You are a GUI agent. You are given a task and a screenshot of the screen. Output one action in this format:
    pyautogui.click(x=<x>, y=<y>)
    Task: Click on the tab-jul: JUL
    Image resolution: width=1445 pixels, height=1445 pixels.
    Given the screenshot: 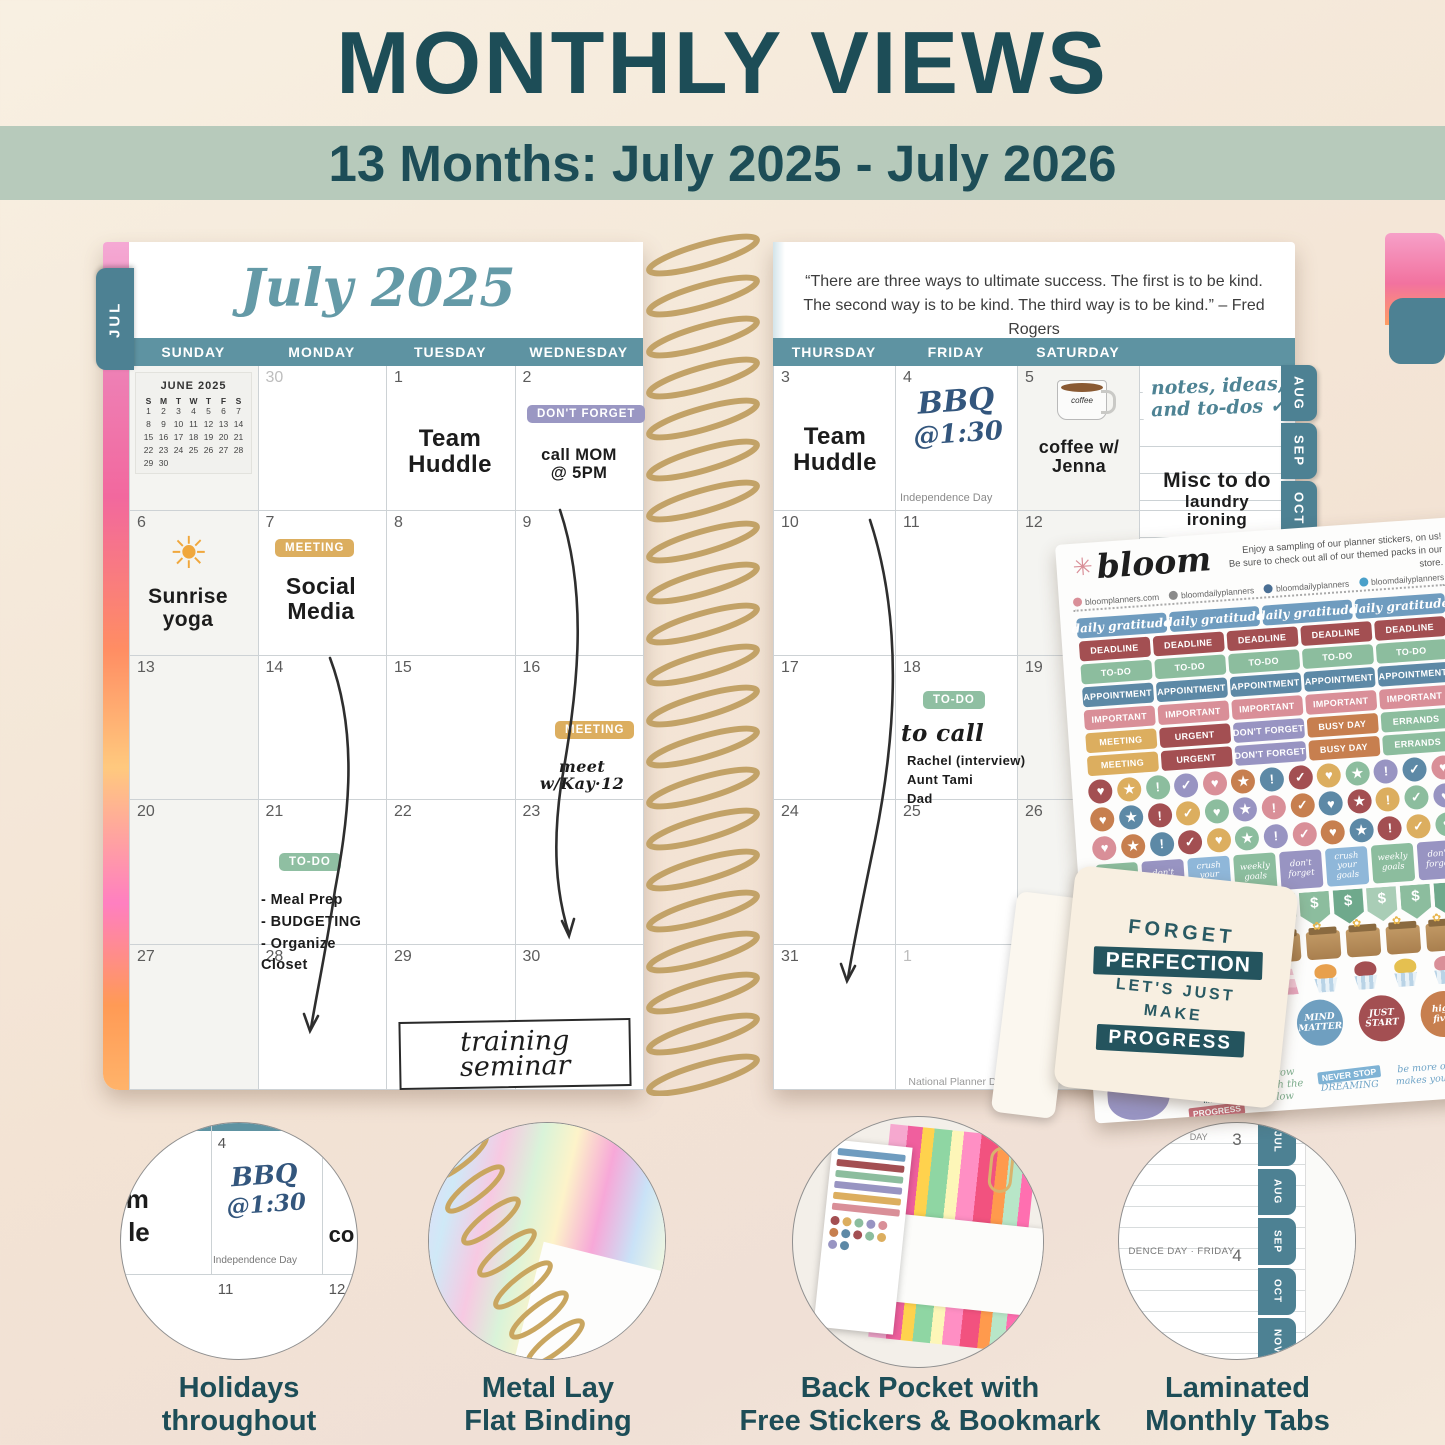 What is the action you would take?
    pyautogui.click(x=115, y=319)
    